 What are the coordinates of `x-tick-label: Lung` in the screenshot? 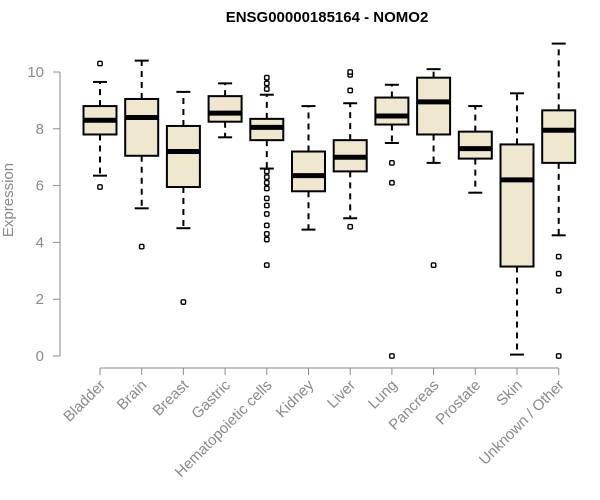 It's located at (383, 395).